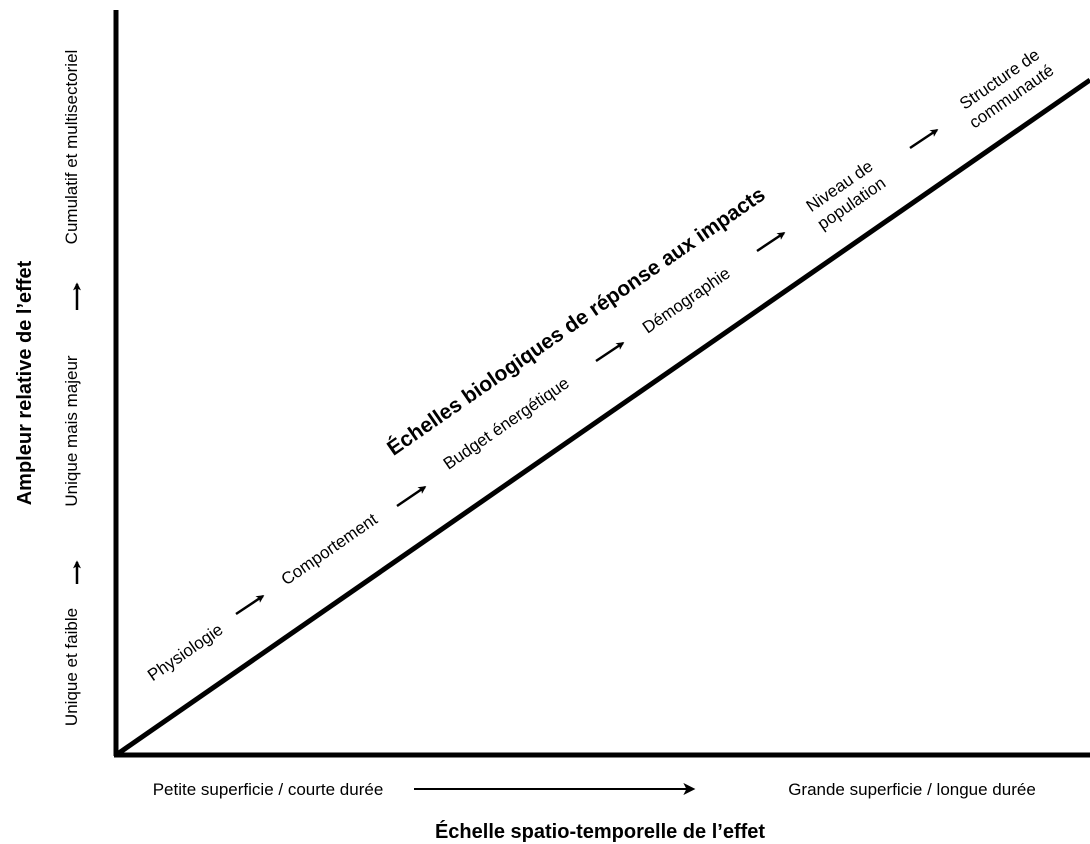  What do you see at coordinates (25, 382) in the screenshot?
I see `y-axis-title: Ampleur relative de l’effet` at bounding box center [25, 382].